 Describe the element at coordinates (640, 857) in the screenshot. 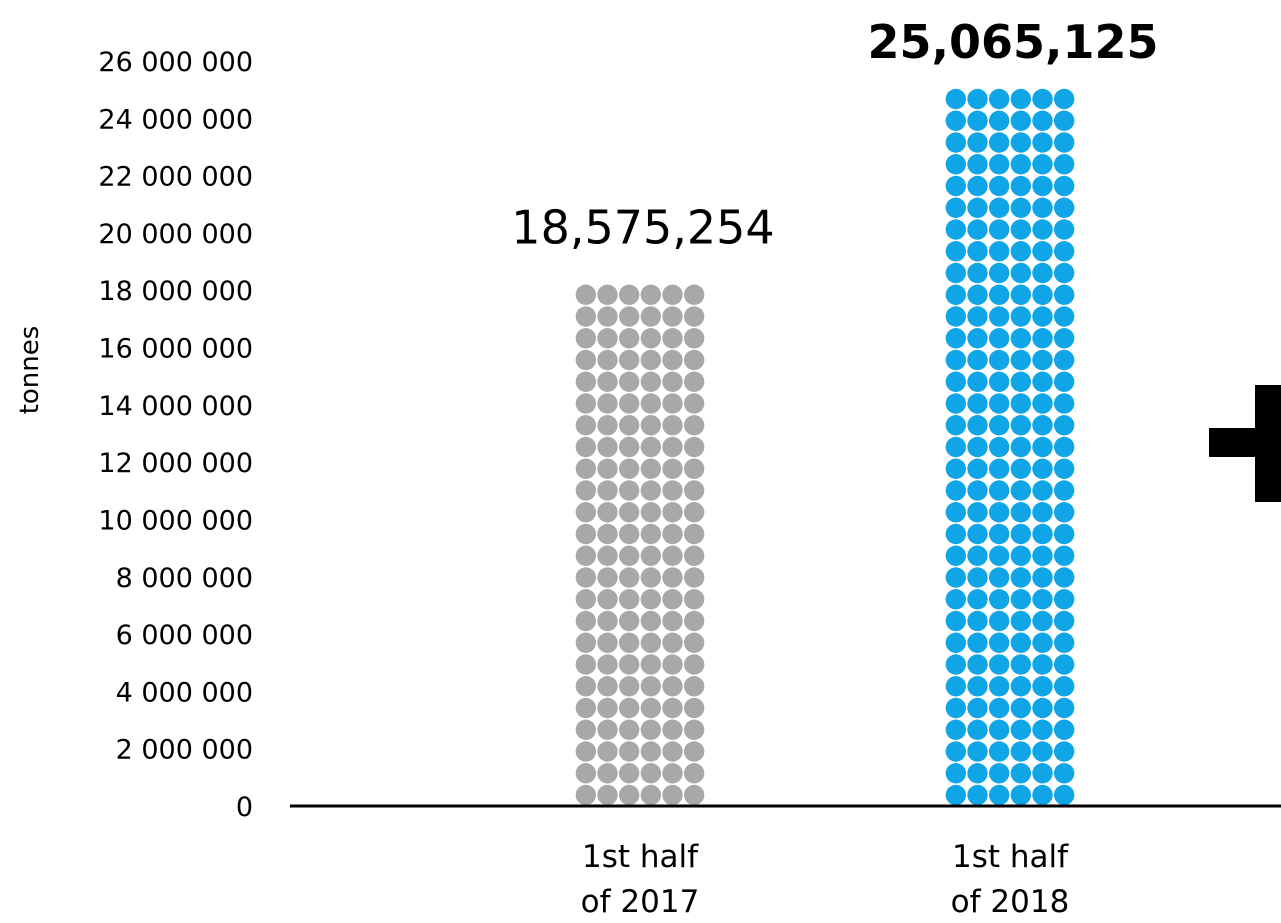

I see `x-category-label: 1st half` at that location.